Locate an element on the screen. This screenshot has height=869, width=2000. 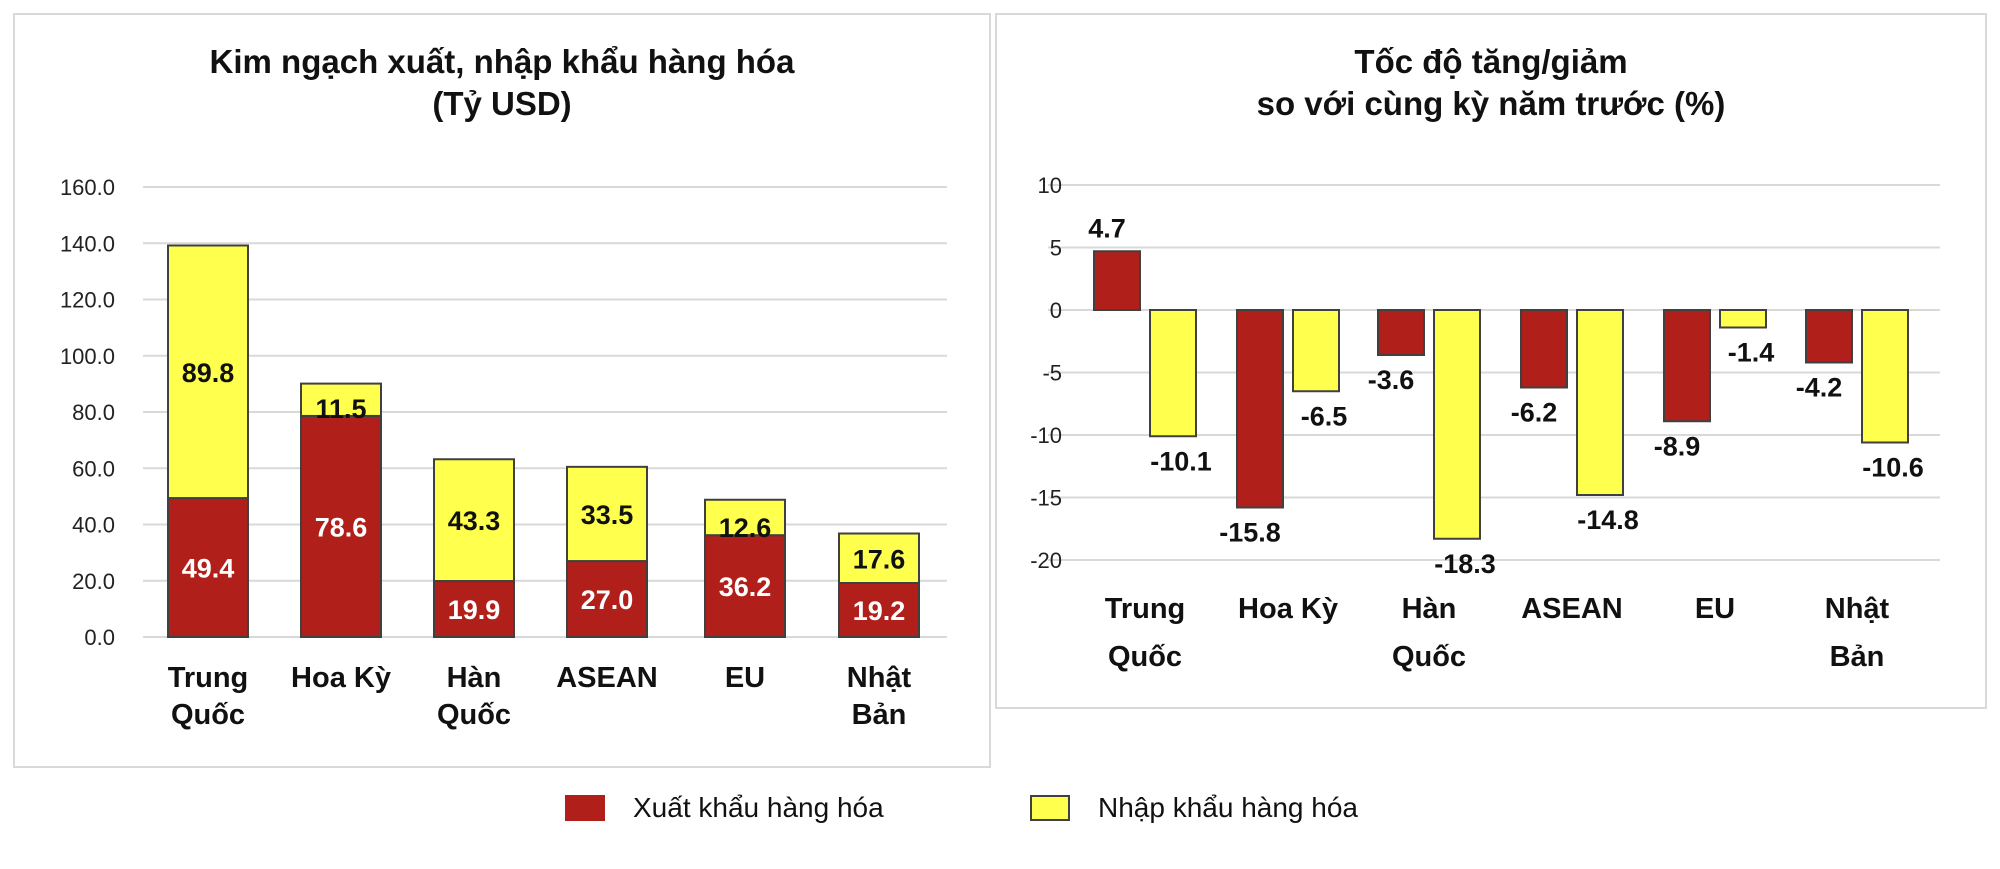
import-value-label: 17.6 is located at coordinates (879, 559).